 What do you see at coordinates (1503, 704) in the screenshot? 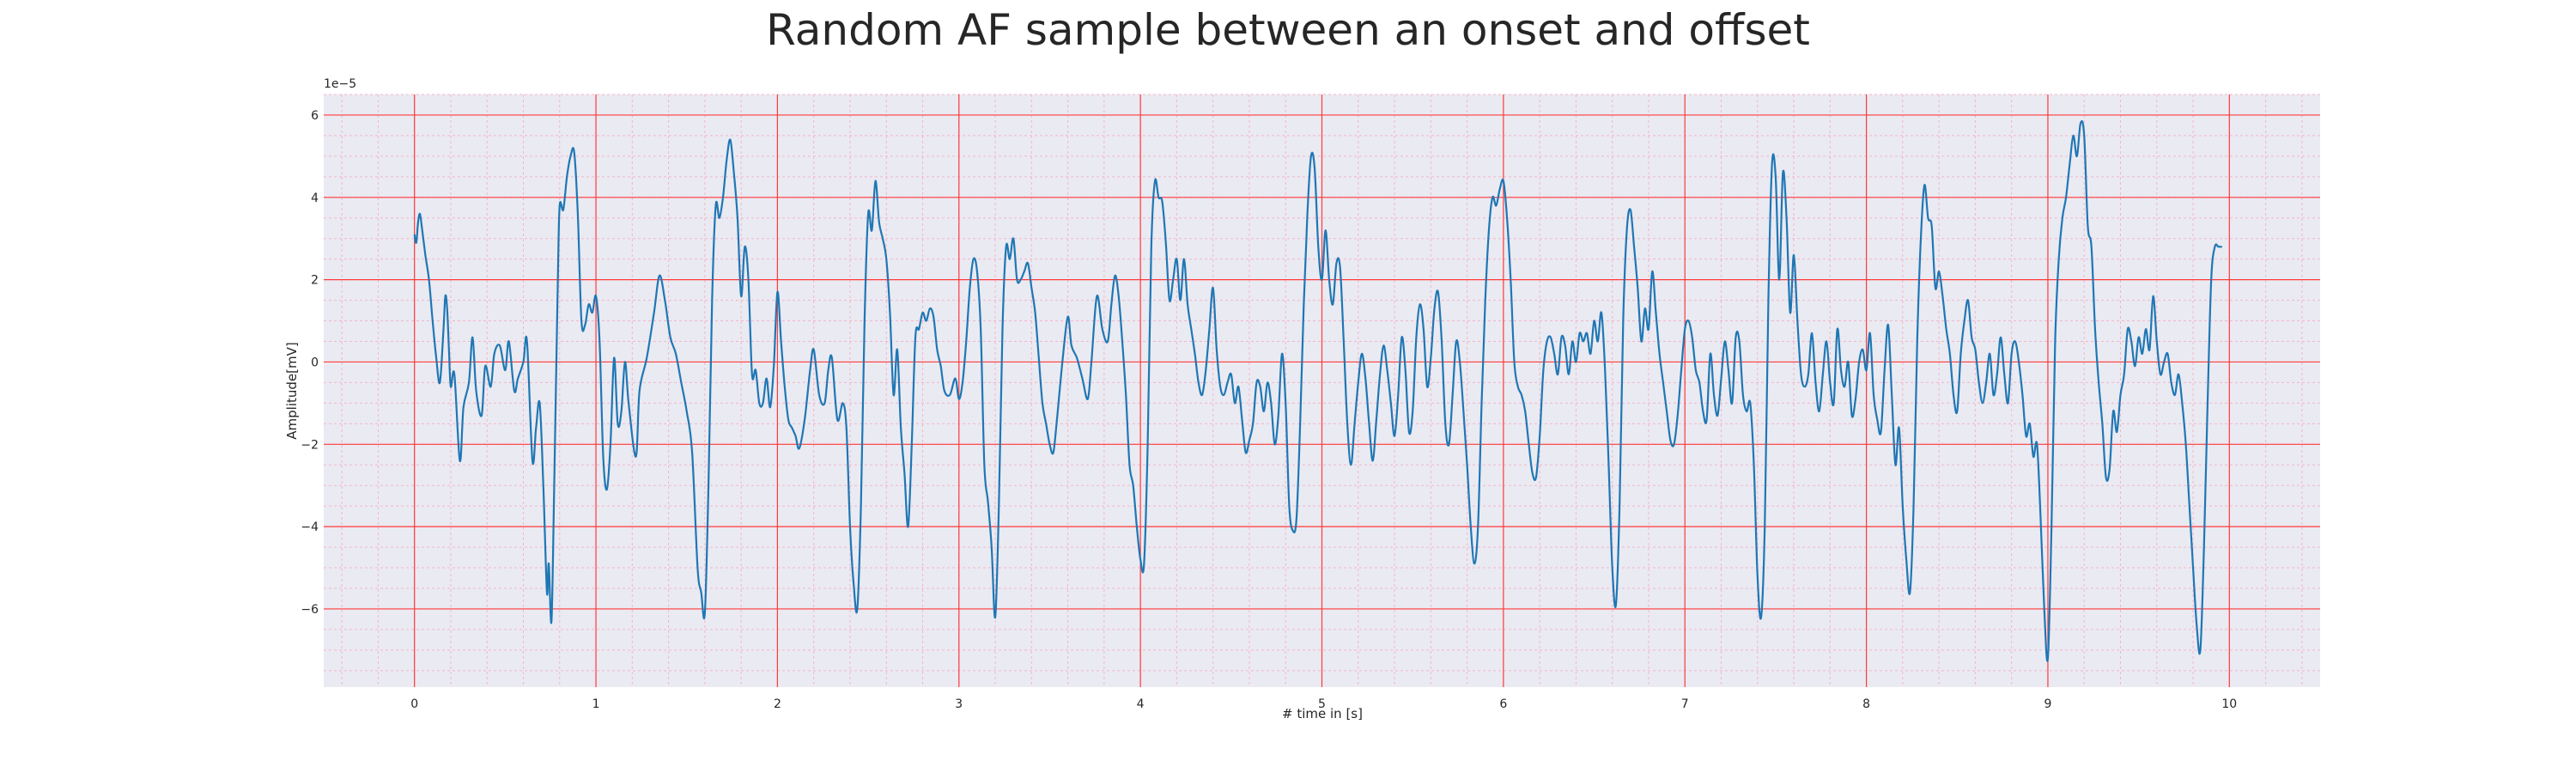
I see `x-tick-label: 6` at bounding box center [1503, 704].